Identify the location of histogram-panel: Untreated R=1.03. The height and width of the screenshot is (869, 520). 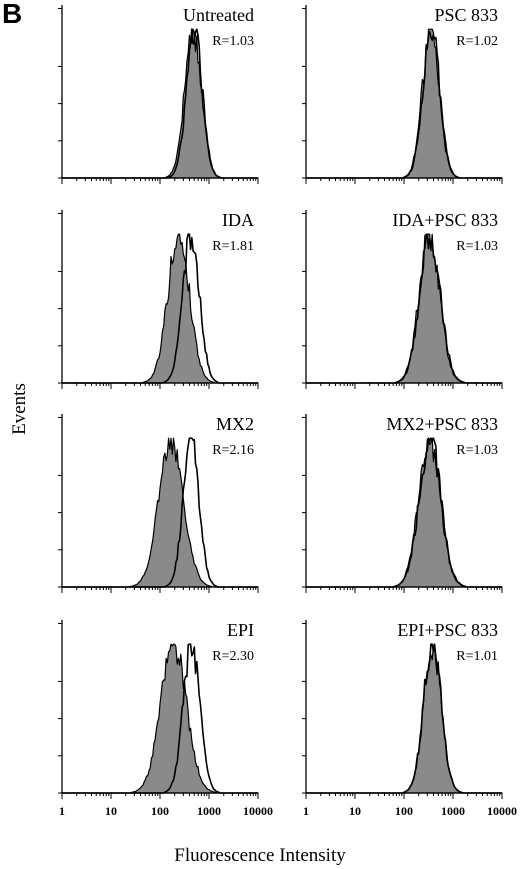
(158, 94).